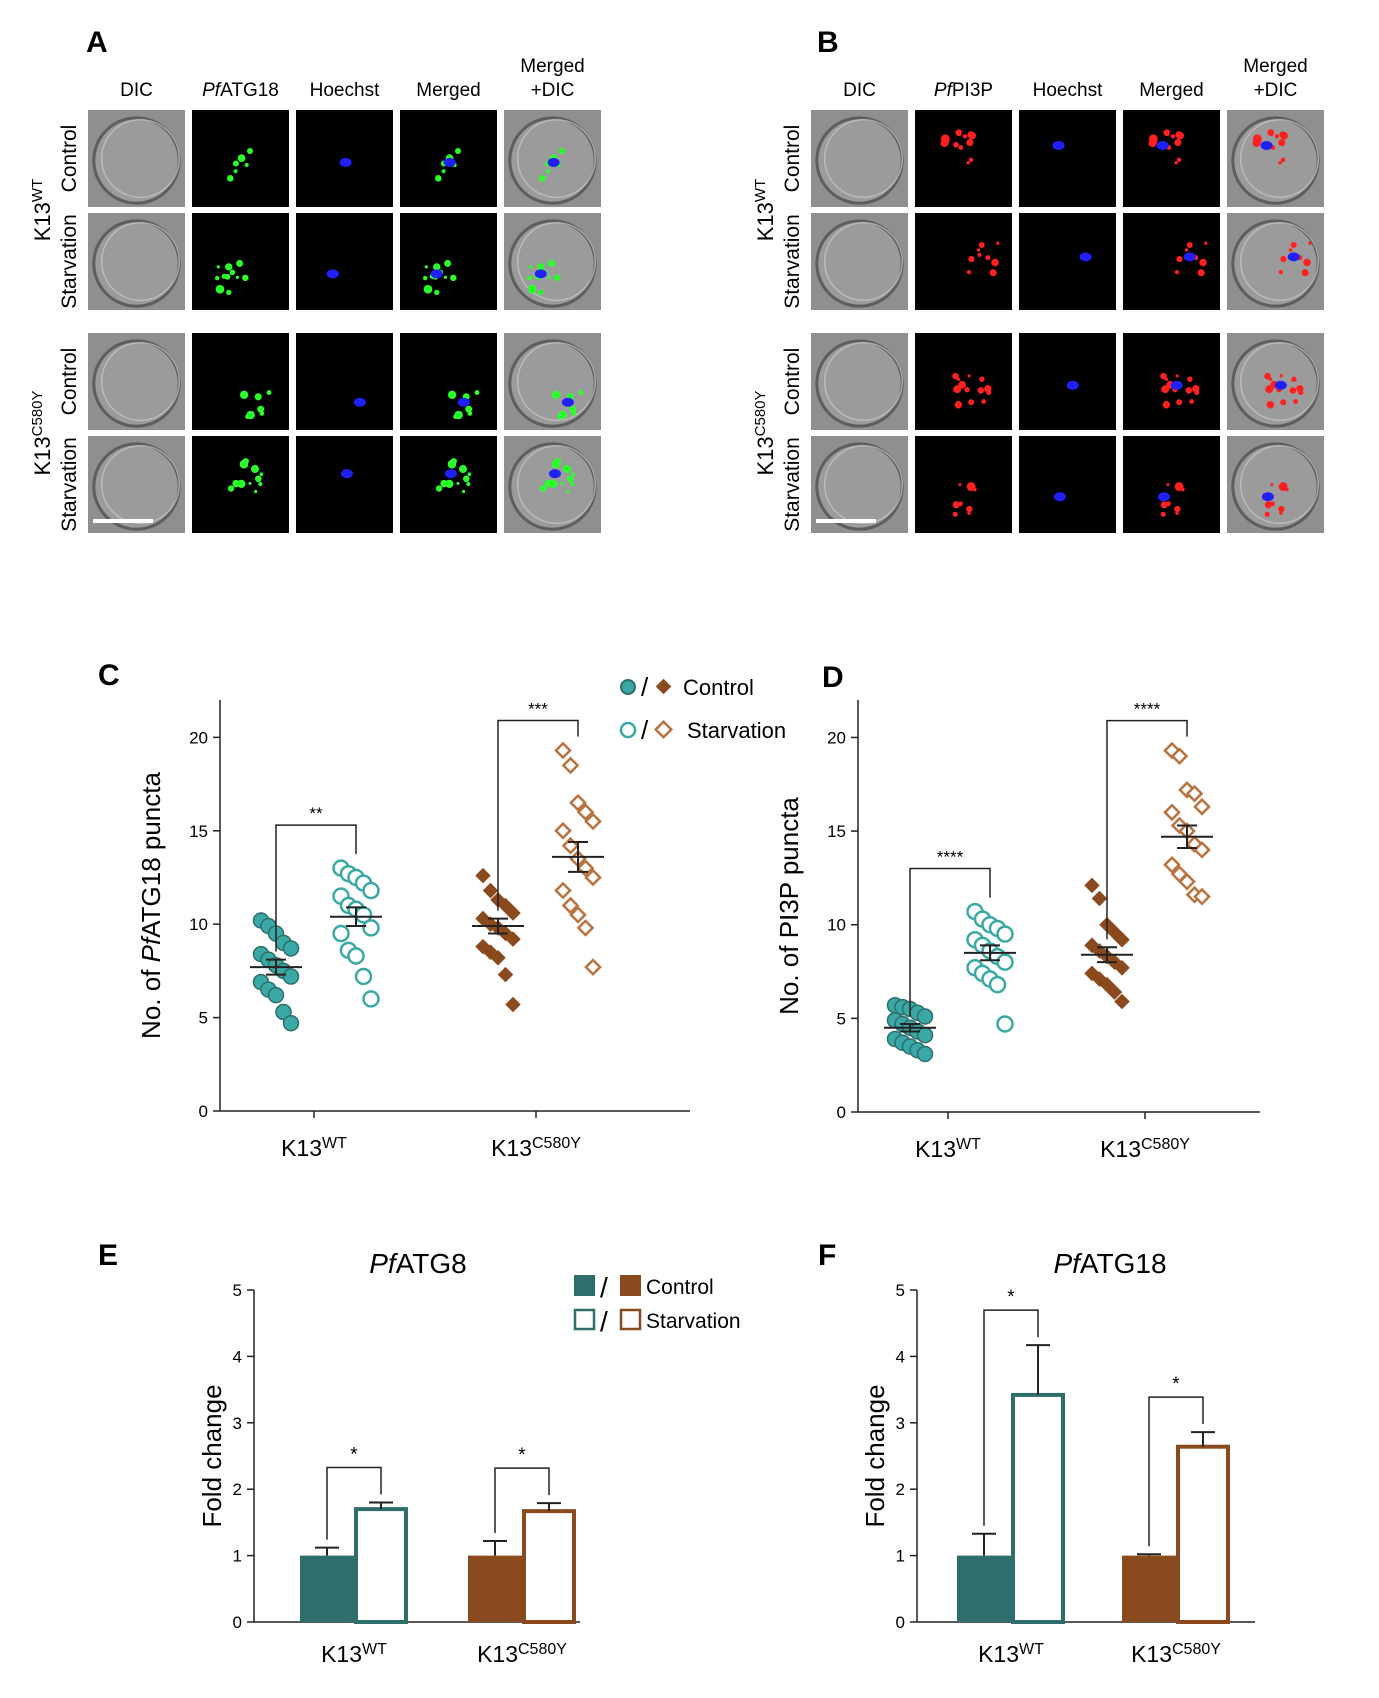  What do you see at coordinates (1011, 1654) in the screenshot?
I see `x-tick-label: K13WT` at bounding box center [1011, 1654].